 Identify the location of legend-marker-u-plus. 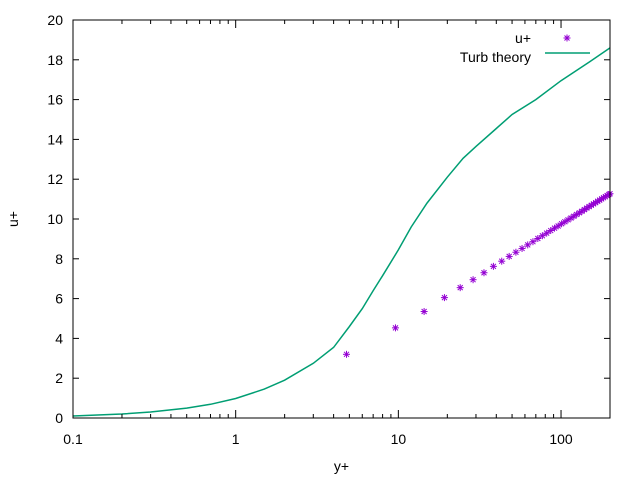
(567, 38).